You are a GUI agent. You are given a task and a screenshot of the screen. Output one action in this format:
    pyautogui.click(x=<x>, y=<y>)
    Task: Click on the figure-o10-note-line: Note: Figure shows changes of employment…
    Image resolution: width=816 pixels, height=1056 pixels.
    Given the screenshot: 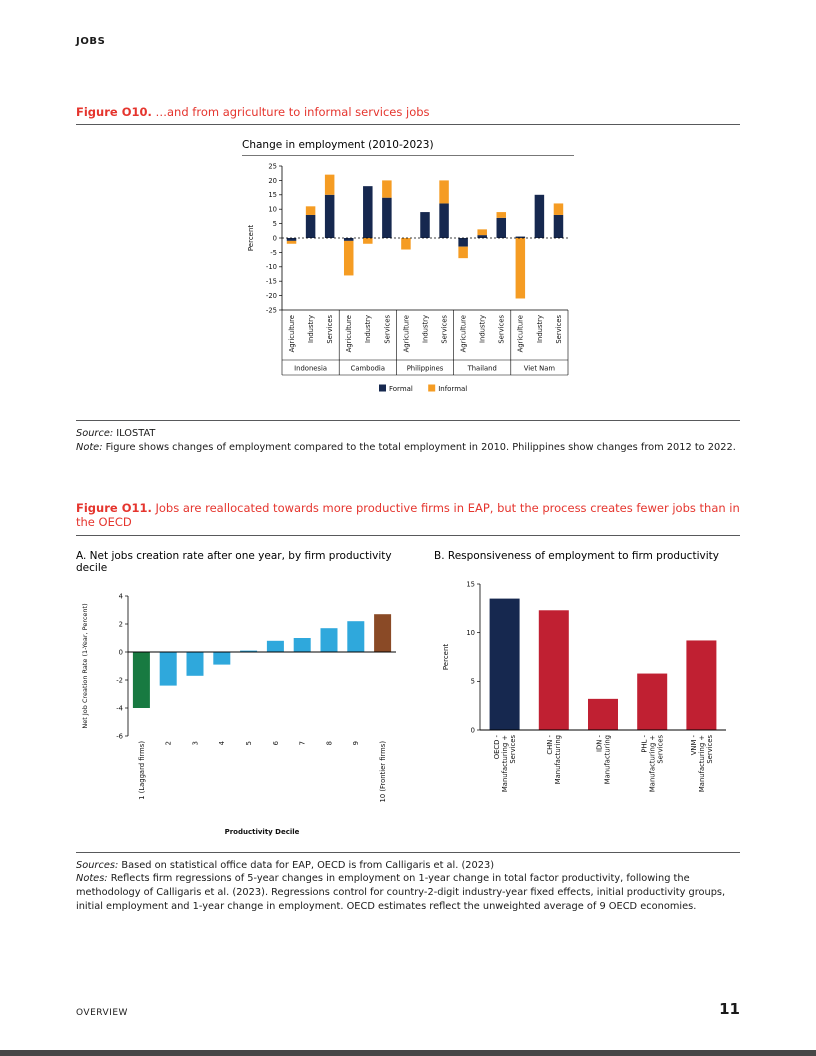 What is the action you would take?
    pyautogui.click(x=408, y=448)
    